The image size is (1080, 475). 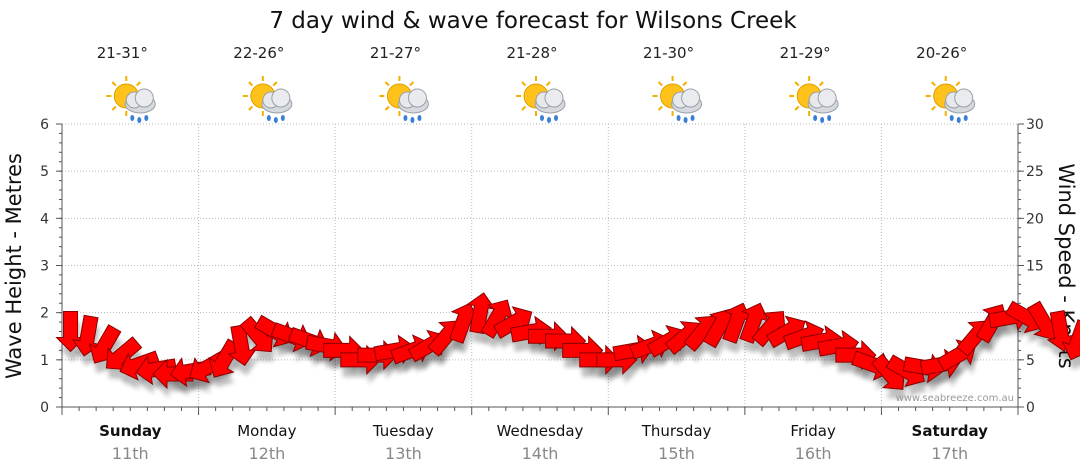 What do you see at coordinates (813, 453) in the screenshot?
I see `date-label: 16th` at bounding box center [813, 453].